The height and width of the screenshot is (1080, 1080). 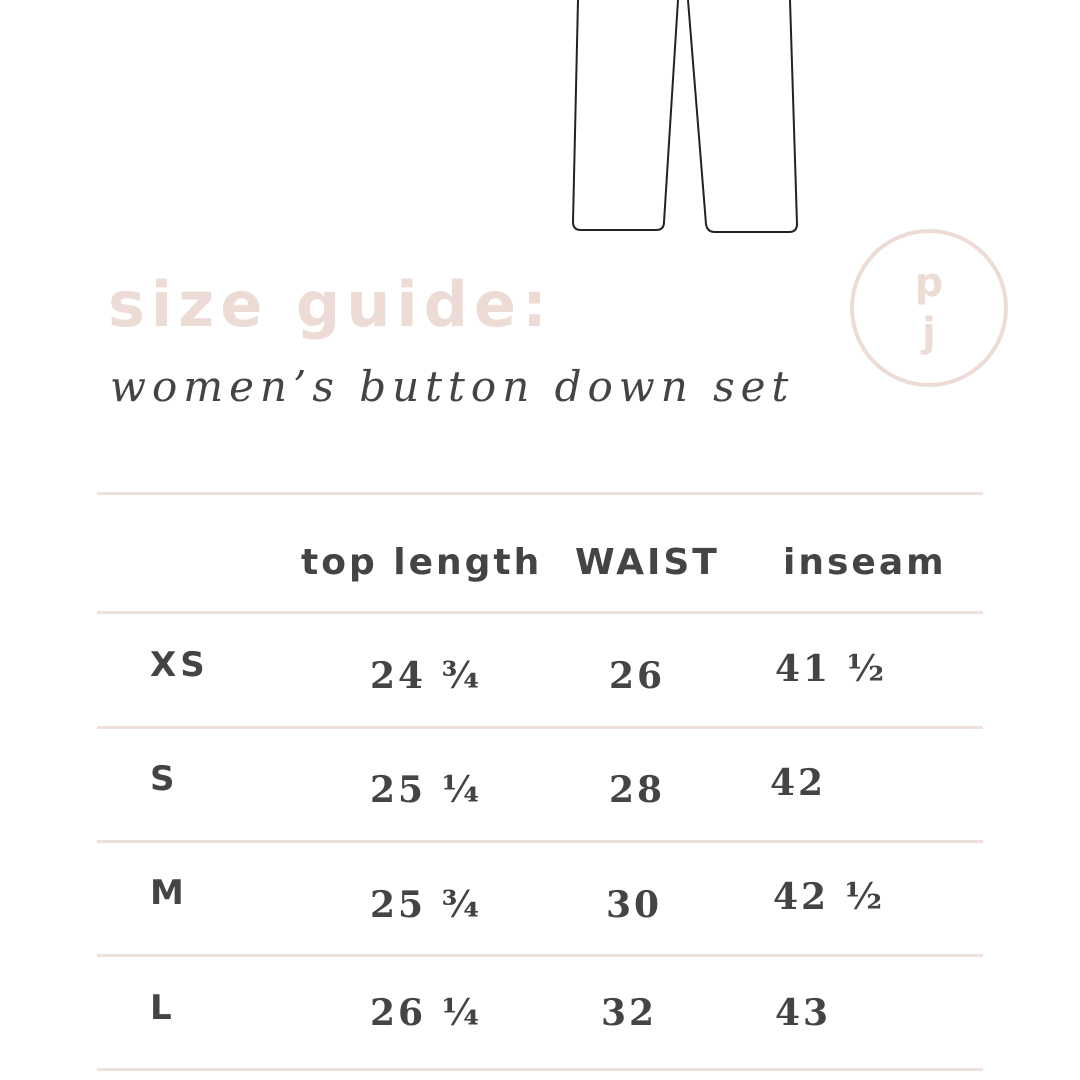 I want to click on header-top-length: top length, so click(x=422, y=562).